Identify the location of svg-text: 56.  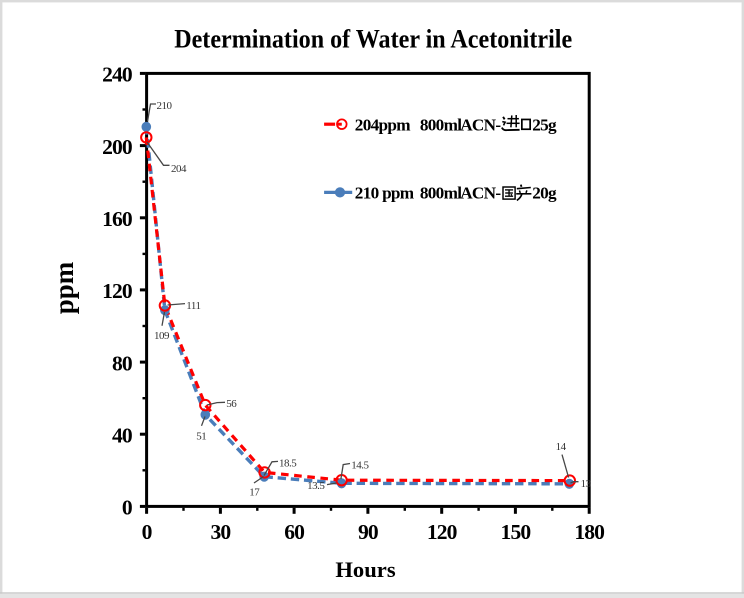
(231, 404).